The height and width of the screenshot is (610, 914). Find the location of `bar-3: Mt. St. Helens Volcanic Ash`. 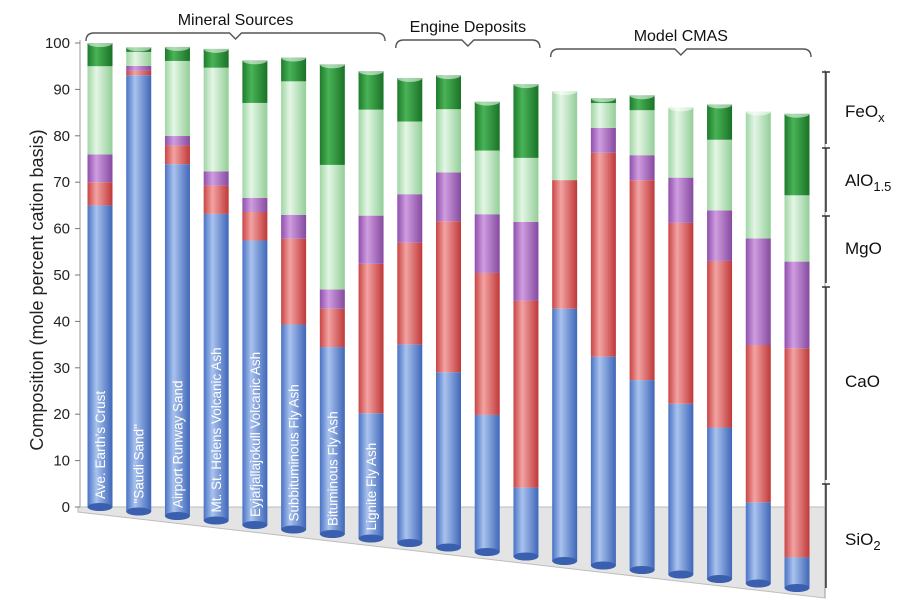

bar-3: Mt. St. Helens Volcanic Ash is located at coordinates (216, 284).